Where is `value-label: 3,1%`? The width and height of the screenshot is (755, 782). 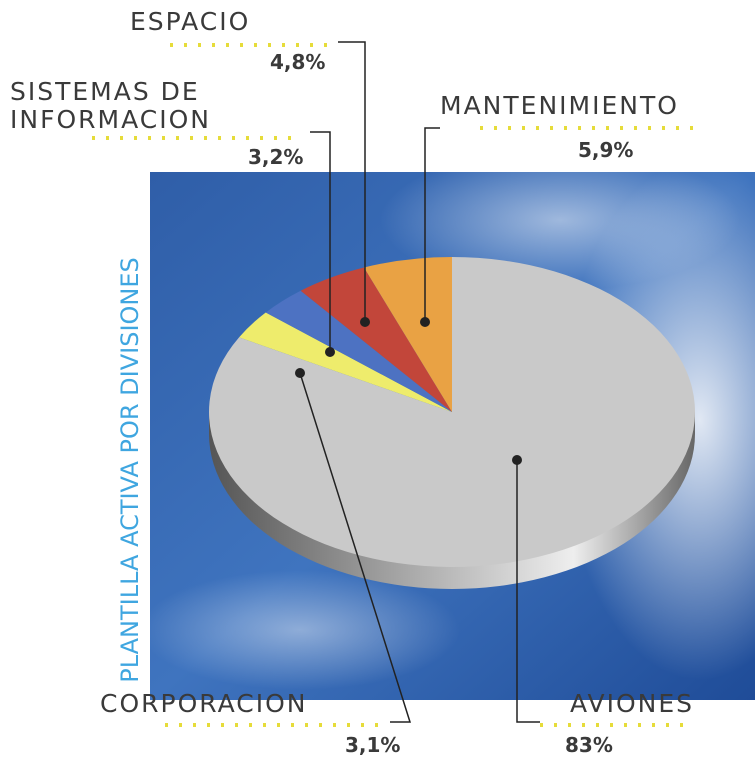 value-label: 3,1% is located at coordinates (373, 745).